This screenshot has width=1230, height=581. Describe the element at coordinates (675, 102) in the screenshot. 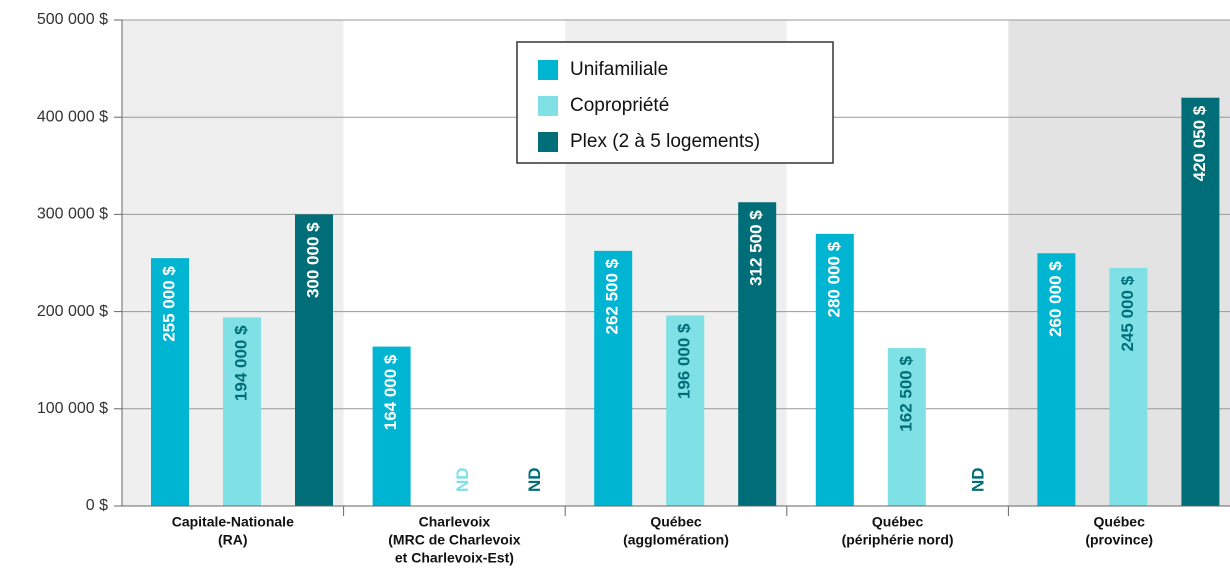

I see `legend-box` at that location.